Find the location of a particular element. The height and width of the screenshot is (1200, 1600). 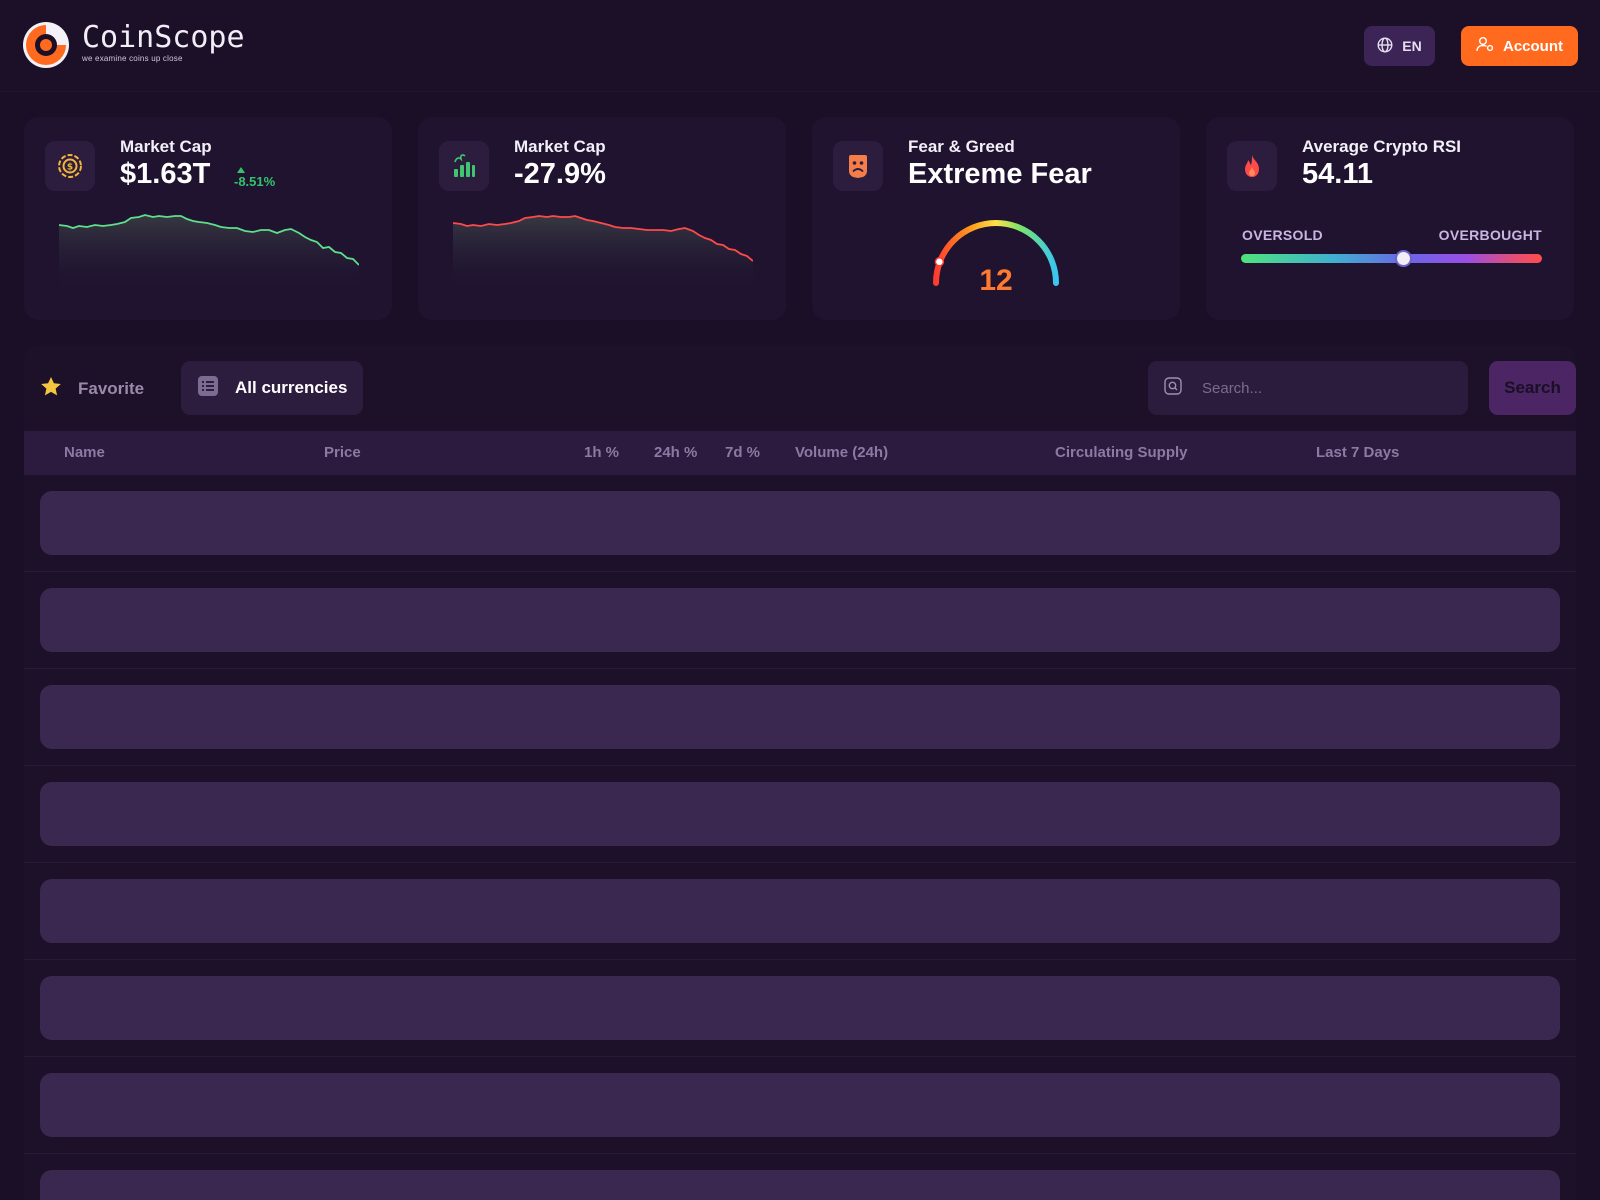

rsi-scale-bar is located at coordinates (1391, 258).